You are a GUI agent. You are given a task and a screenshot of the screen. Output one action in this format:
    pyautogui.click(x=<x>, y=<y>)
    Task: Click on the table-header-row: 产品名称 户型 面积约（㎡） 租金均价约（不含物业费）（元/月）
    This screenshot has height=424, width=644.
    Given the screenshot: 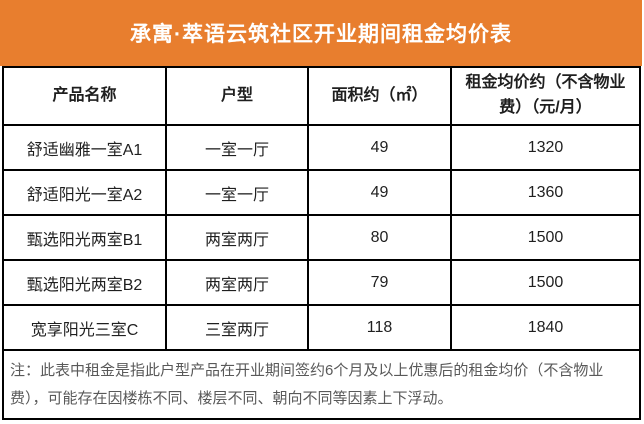 What is the action you would take?
    pyautogui.click(x=321, y=96)
    